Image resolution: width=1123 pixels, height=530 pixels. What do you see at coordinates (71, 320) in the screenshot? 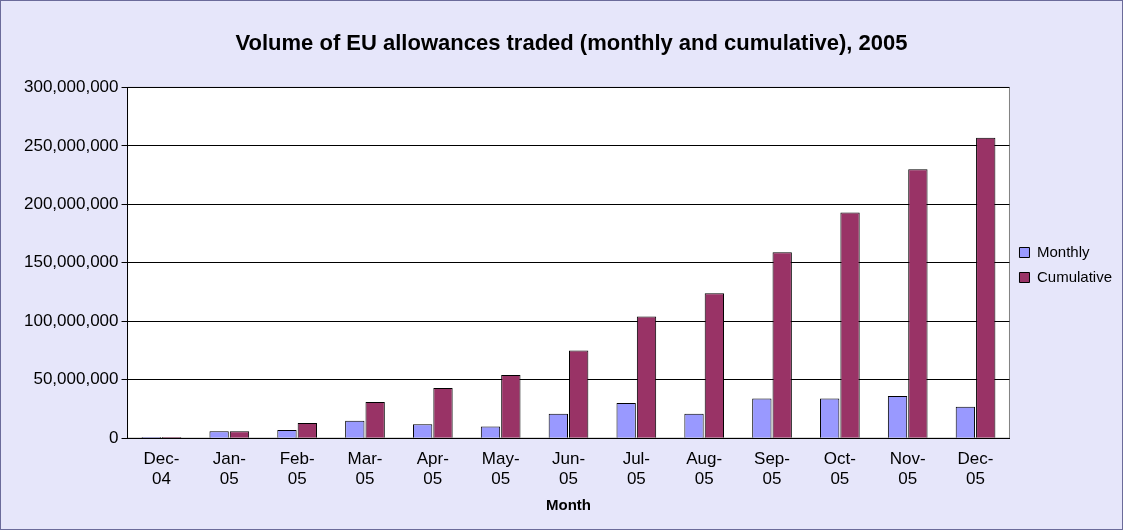
I see `y-tick-label: 100,000,000` at bounding box center [71, 320].